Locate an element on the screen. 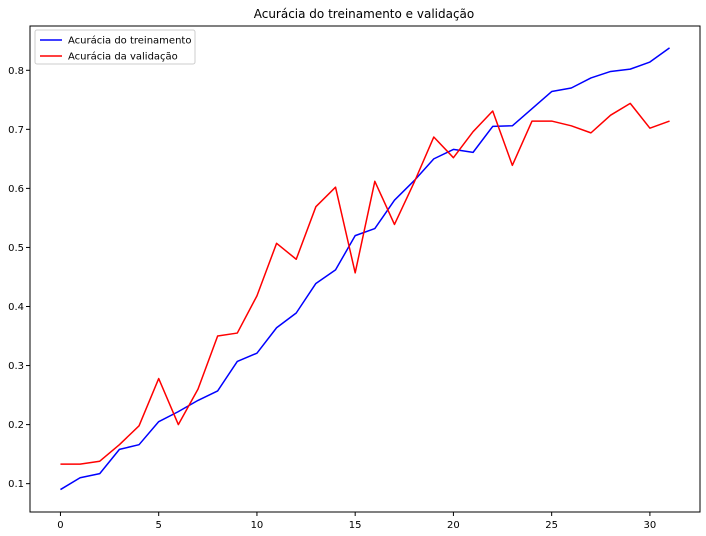 The width and height of the screenshot is (706, 536). x-tick-label: 10 is located at coordinates (257, 525).